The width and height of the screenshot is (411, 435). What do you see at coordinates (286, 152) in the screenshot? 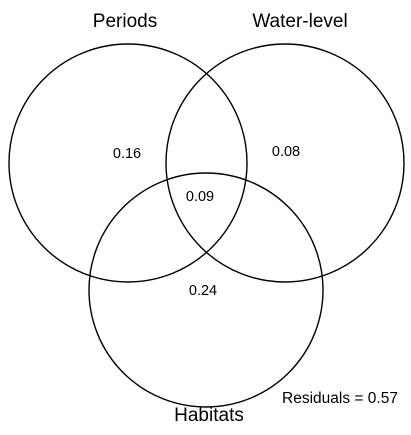
I see `water-level-only-value: 0.08` at bounding box center [286, 152].